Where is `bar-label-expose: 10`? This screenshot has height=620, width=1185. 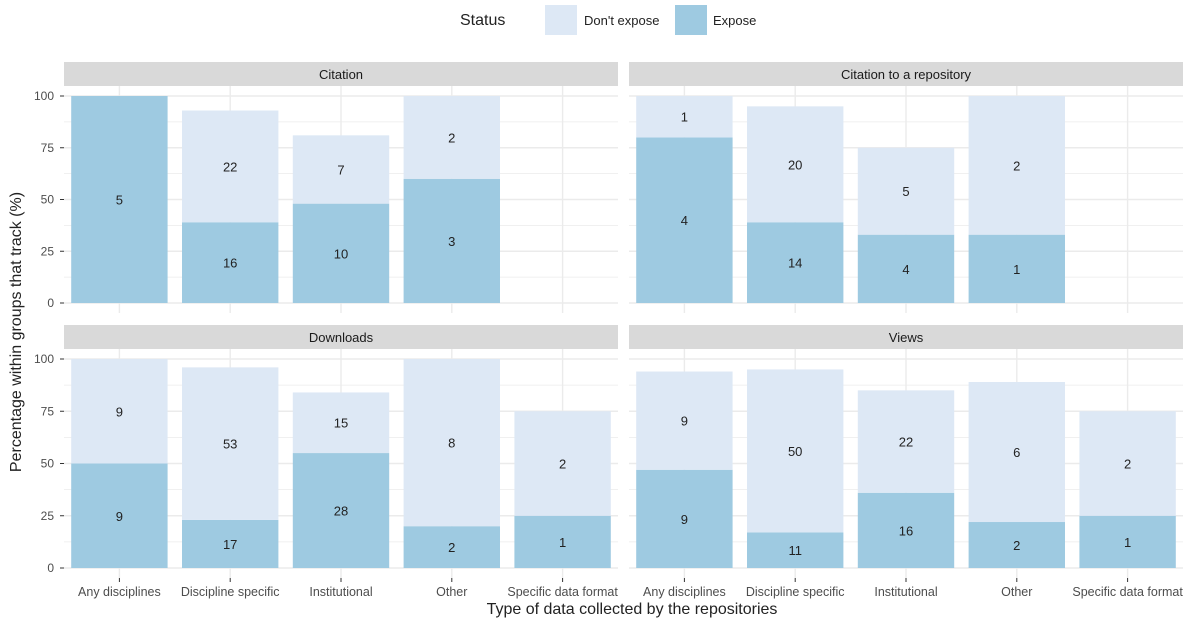
bar-label-expose: 10 is located at coordinates (341, 253).